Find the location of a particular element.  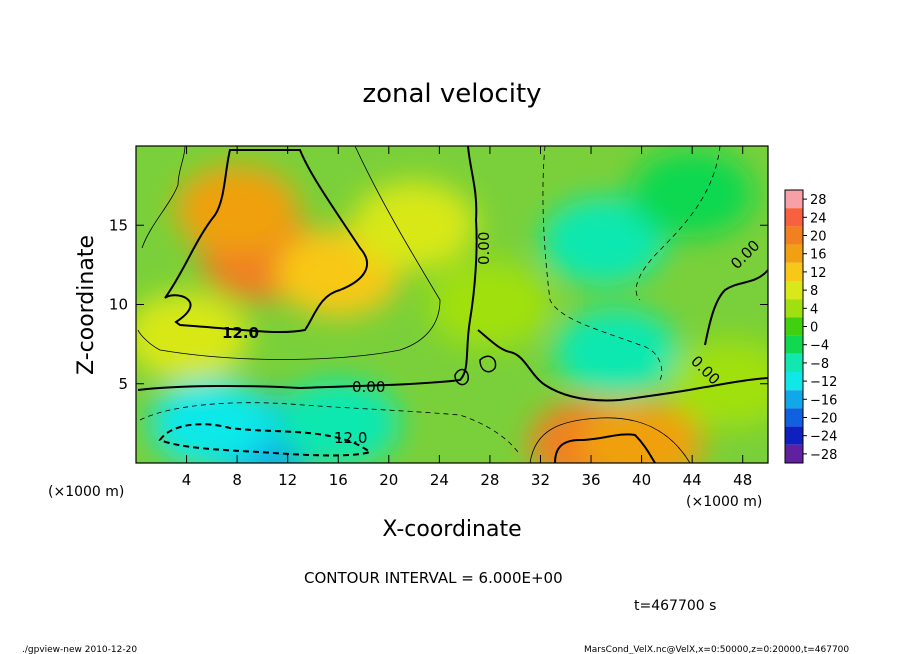

time-stamp: t=467700 s is located at coordinates (675, 606).